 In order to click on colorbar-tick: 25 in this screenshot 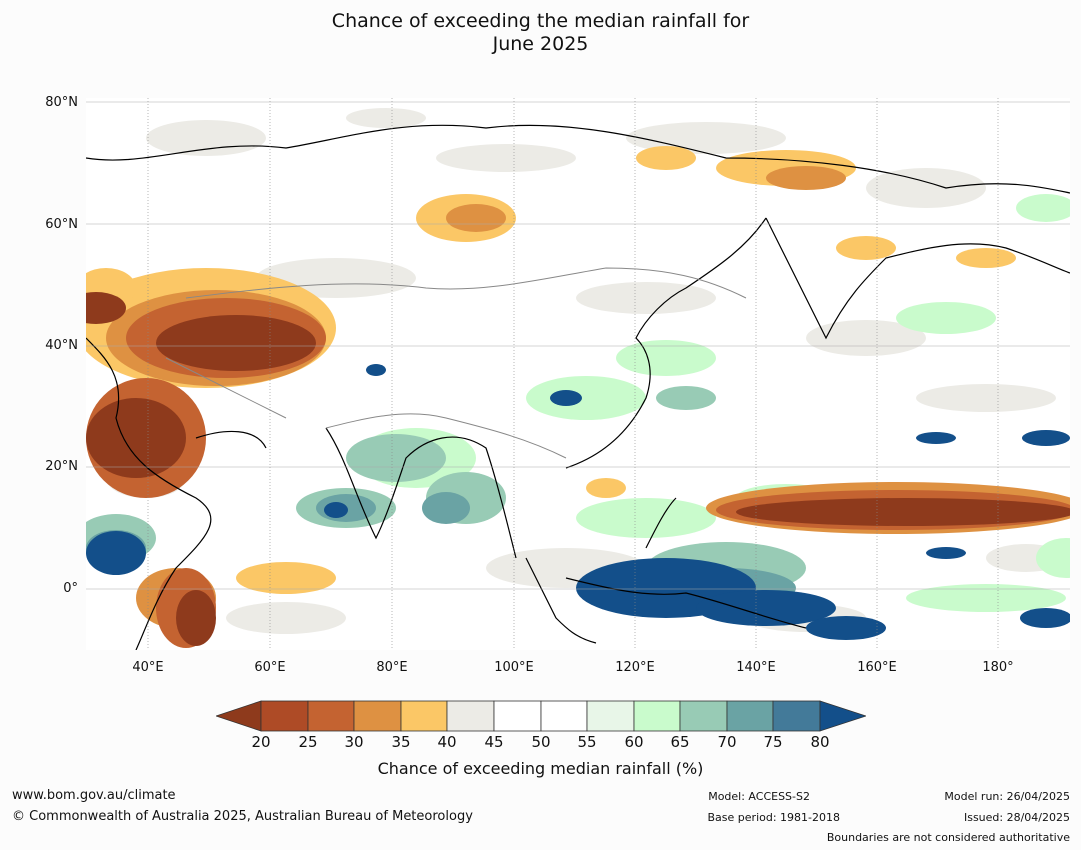, I will do `click(308, 742)`.